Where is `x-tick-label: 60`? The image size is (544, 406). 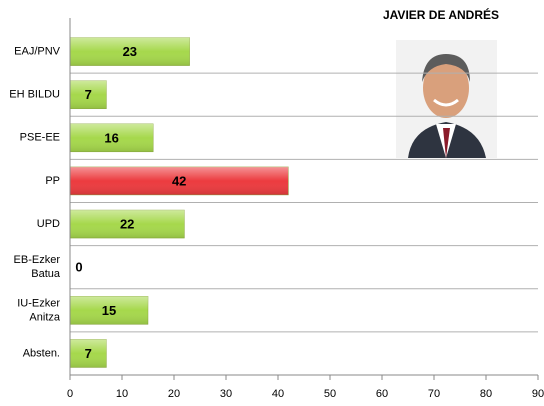
x-tick-label: 60 is located at coordinates (382, 394).